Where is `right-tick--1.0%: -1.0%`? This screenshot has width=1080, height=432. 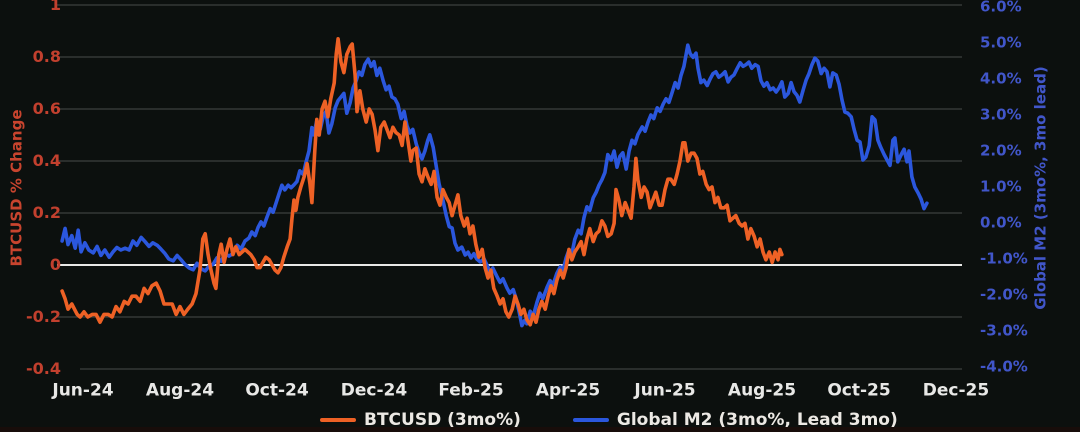
right-tick--1.0%: -1.0% is located at coordinates (1004, 258).